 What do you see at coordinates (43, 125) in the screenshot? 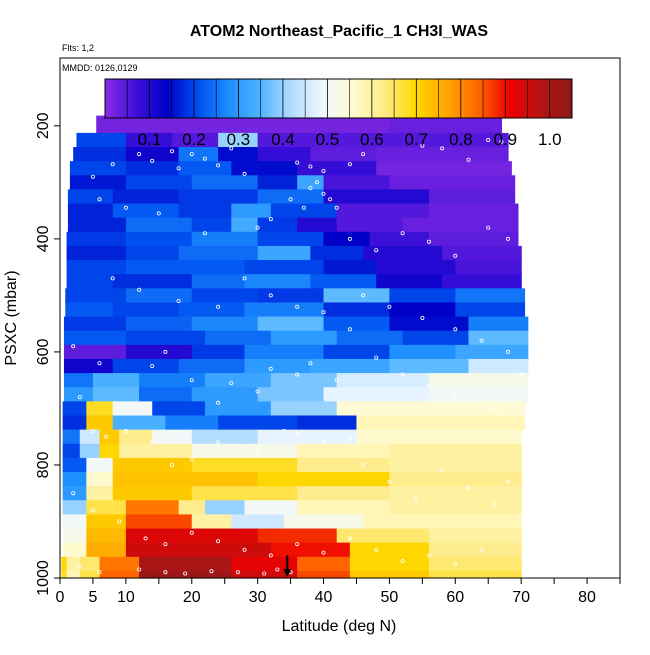
I see `y-tick-label: 200` at bounding box center [43, 125].